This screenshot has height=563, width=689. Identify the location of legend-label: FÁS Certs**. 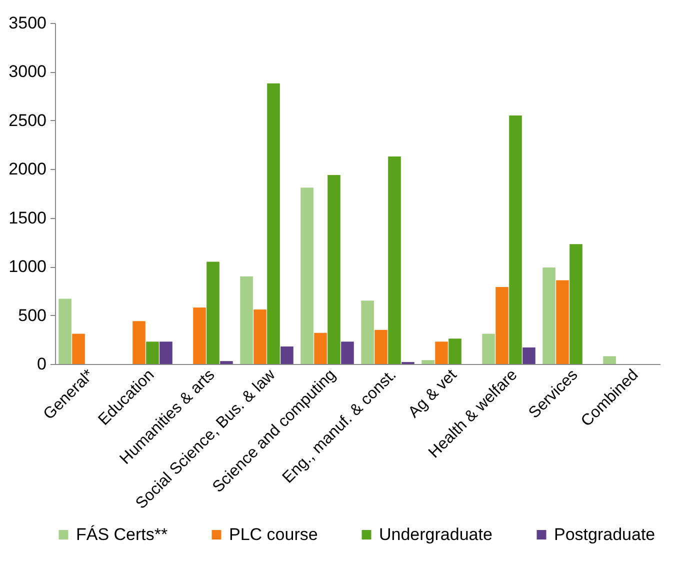
(122, 534).